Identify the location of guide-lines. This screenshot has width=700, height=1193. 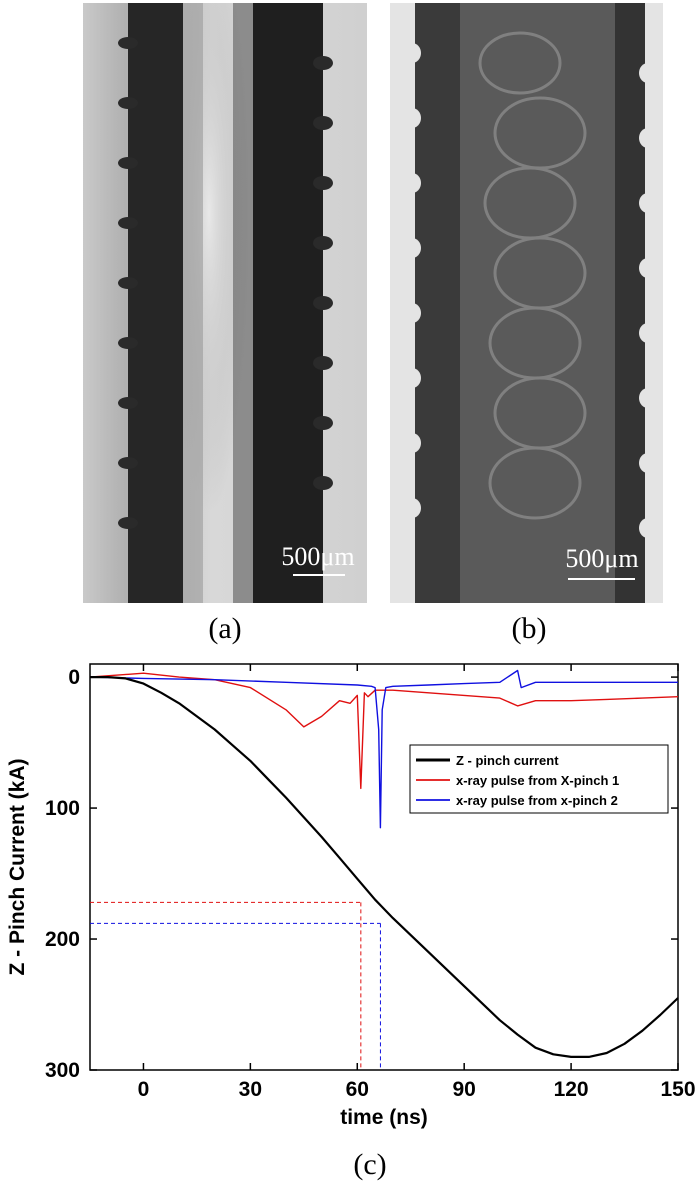
(235, 985).